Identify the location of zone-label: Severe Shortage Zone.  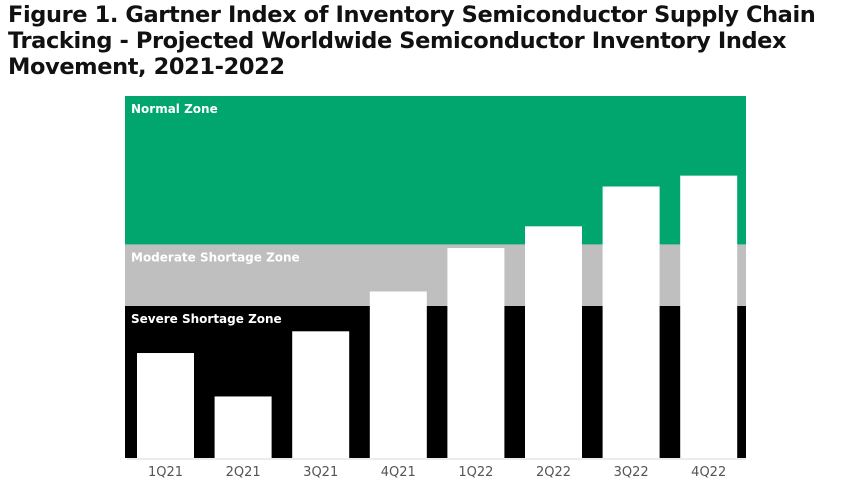
(206, 319).